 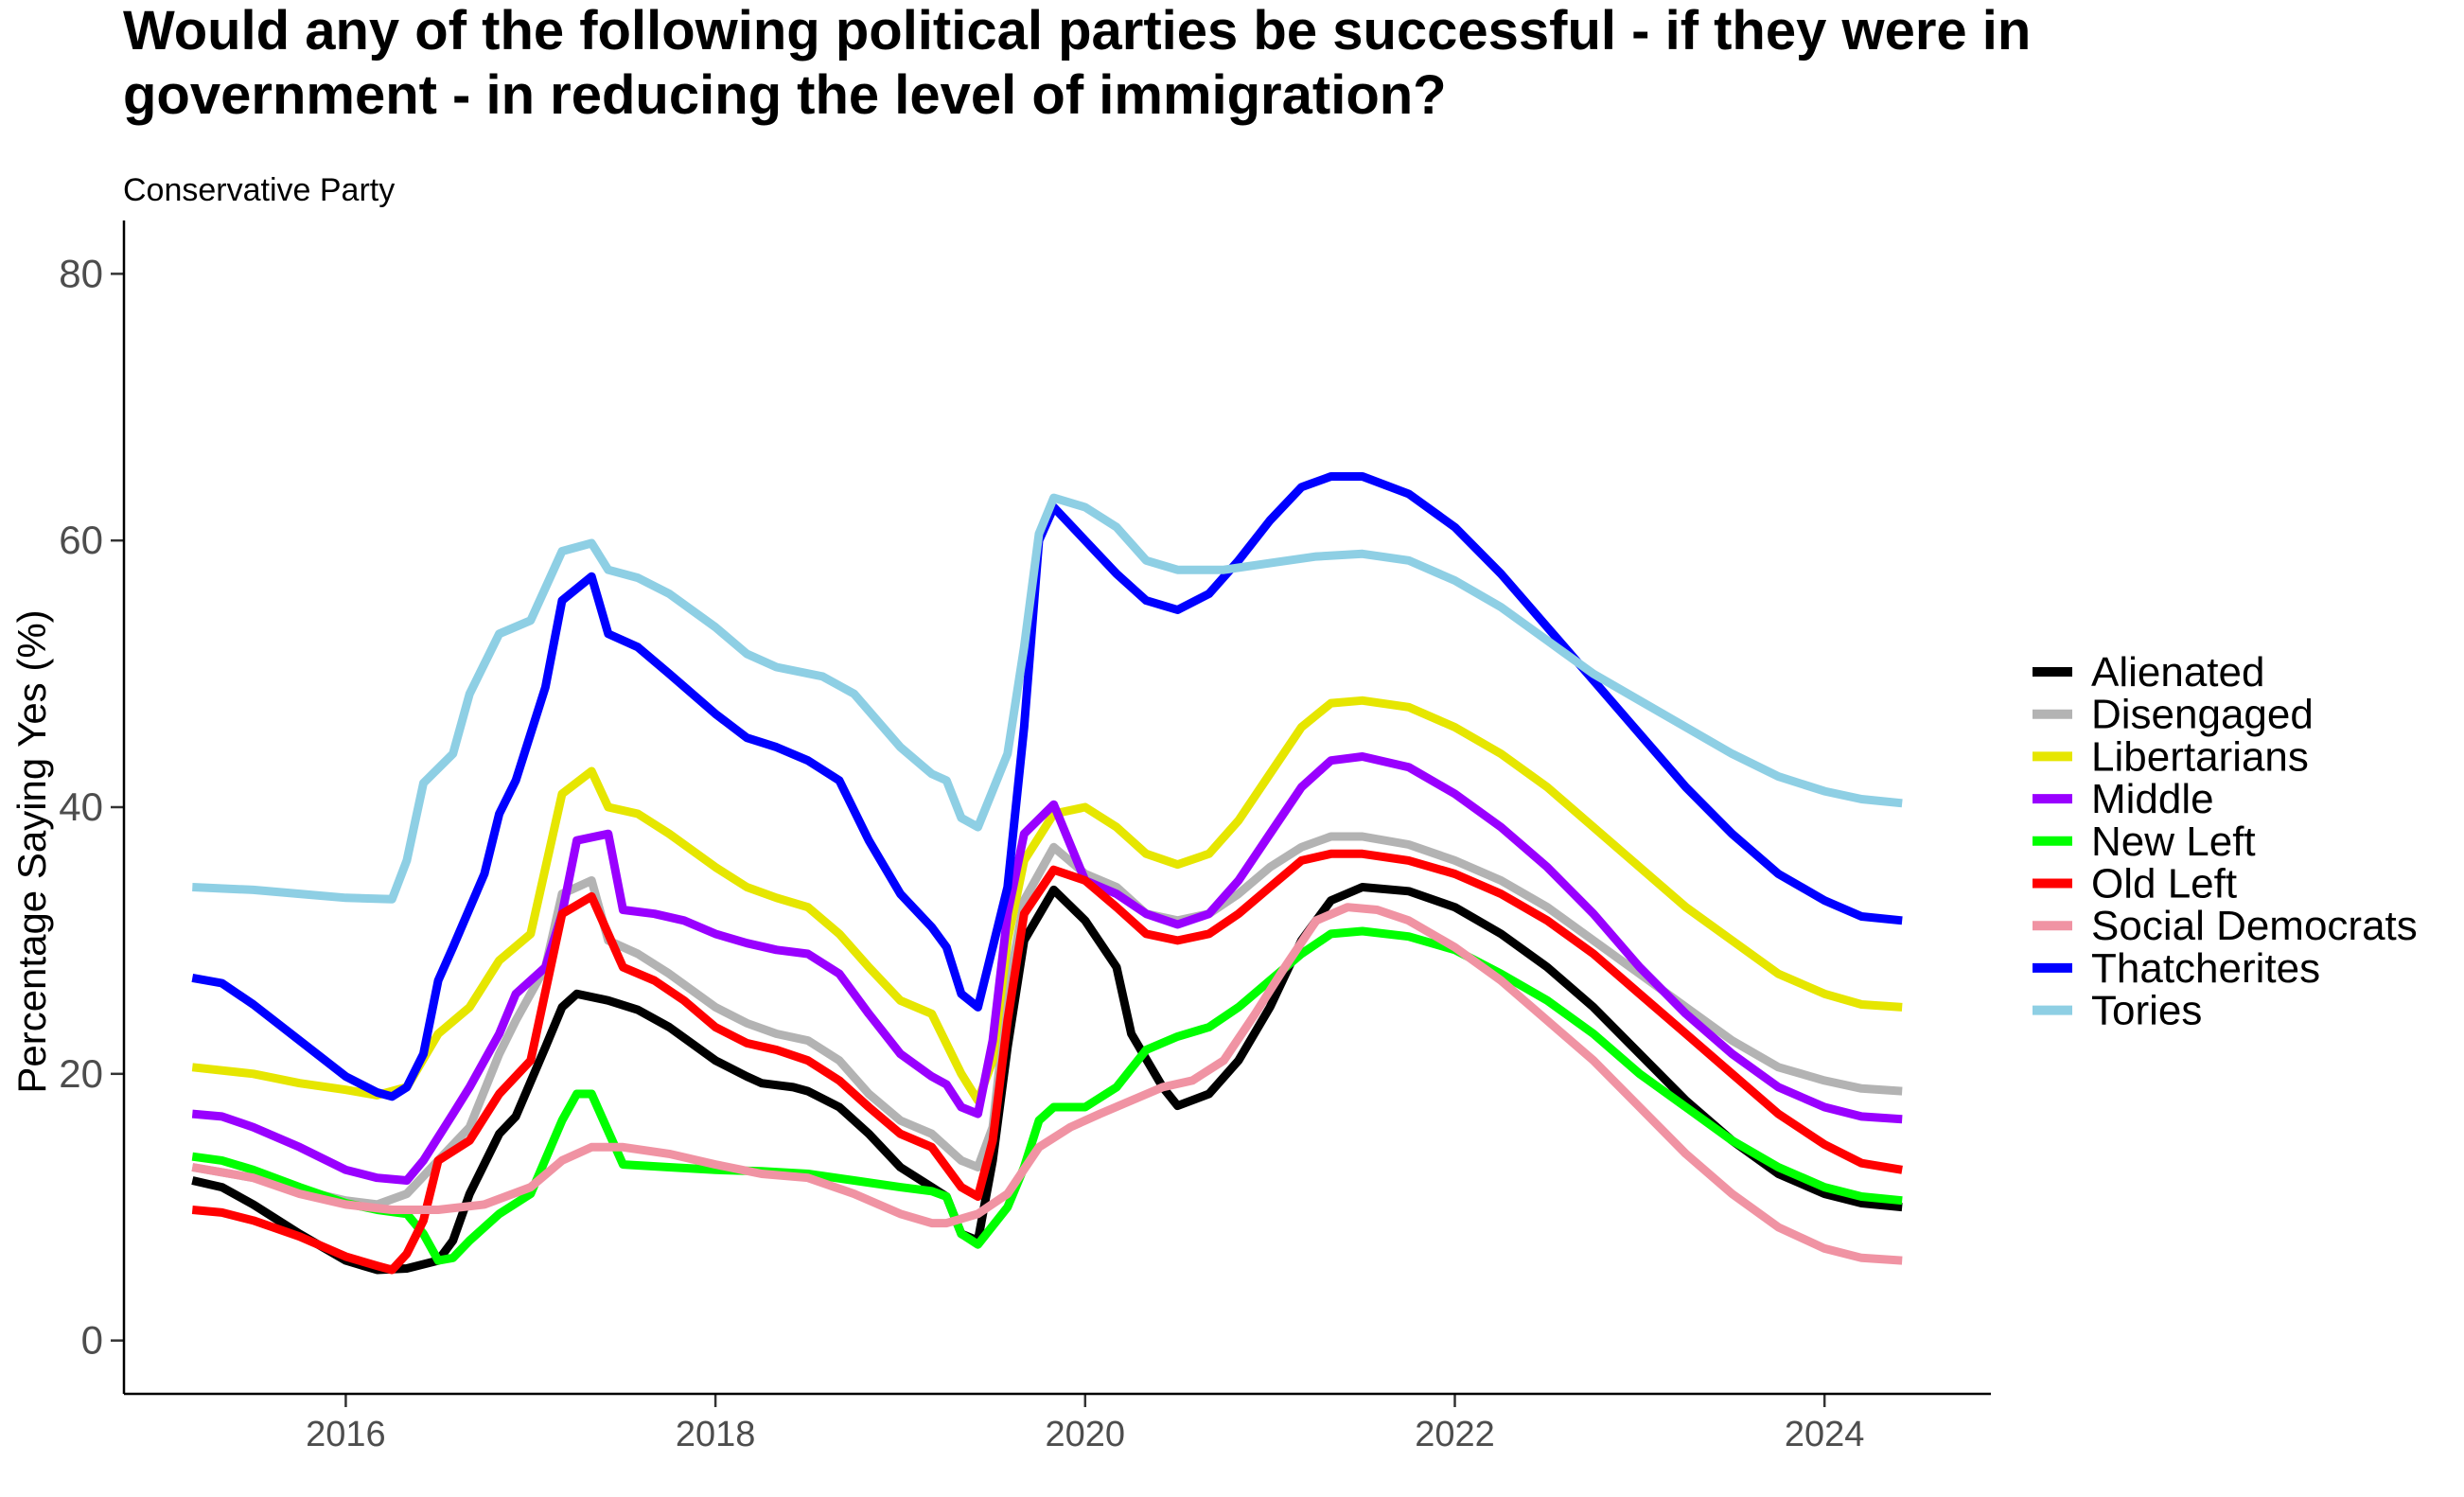 I want to click on y-axis-ticks: 0 20 40 60 80, so click(x=92, y=807).